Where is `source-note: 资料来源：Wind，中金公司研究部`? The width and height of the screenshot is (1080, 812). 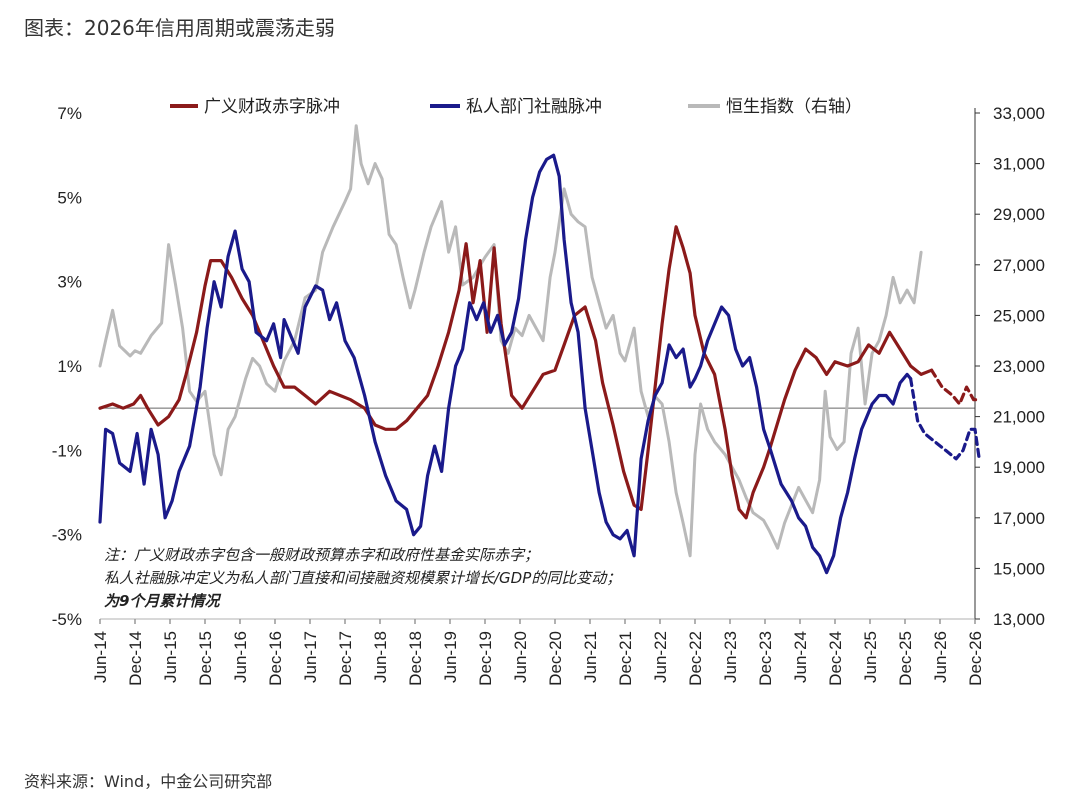
source-note: 资料来源：Wind，中金公司研究部 is located at coordinates (148, 781).